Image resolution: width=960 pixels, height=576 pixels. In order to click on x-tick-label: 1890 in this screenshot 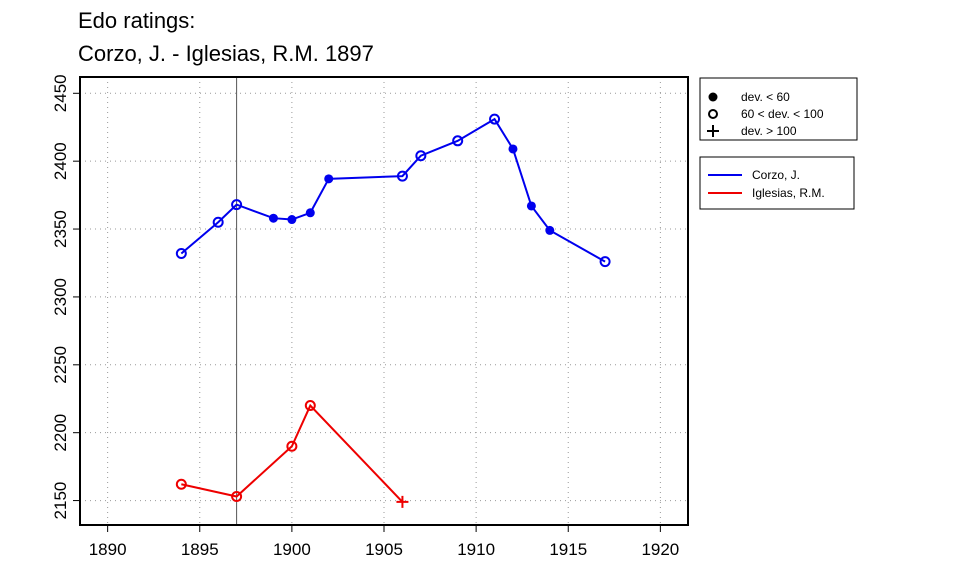, I will do `click(108, 549)`.